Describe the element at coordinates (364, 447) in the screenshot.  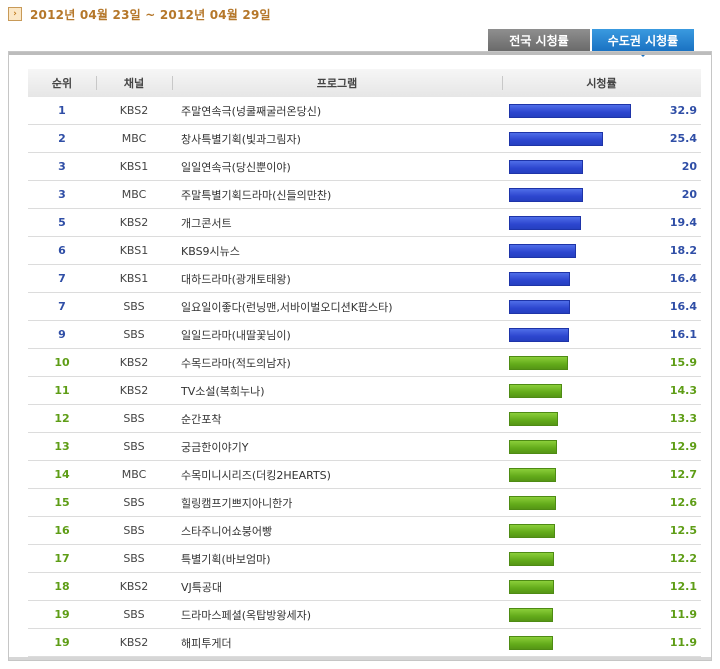
I see `table-row: 13 SBS 궁금한이야기Y 12.9` at that location.